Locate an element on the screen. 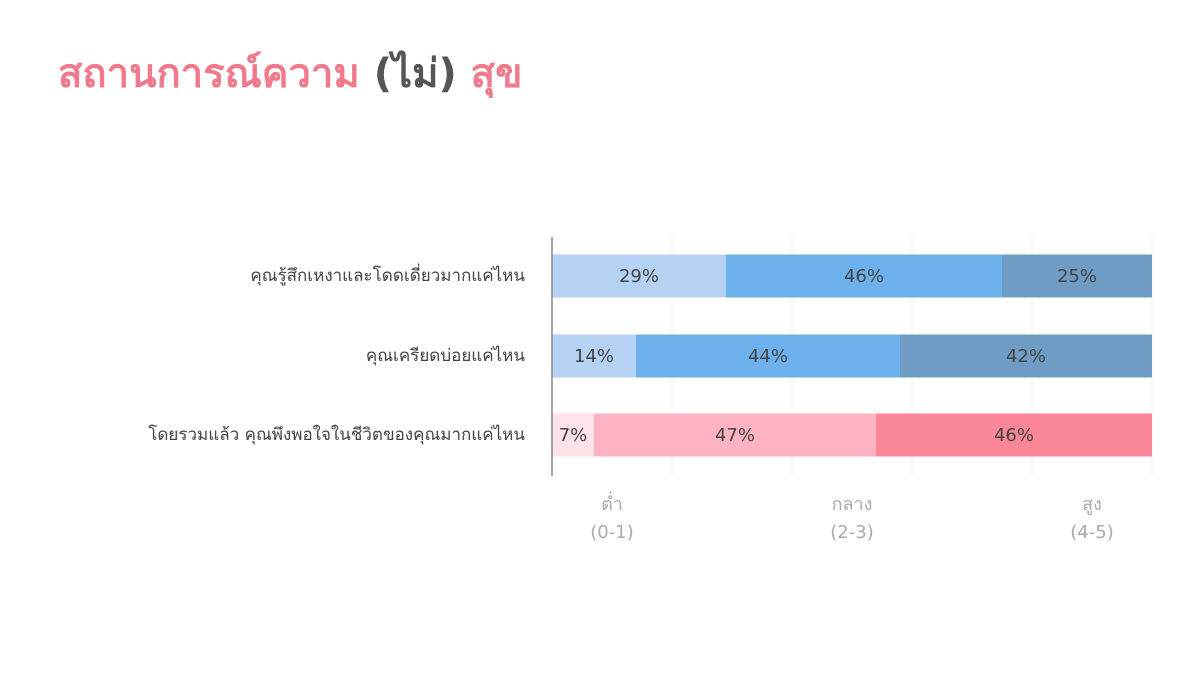 The height and width of the screenshot is (675, 1200). value-label: 47% is located at coordinates (735, 435).